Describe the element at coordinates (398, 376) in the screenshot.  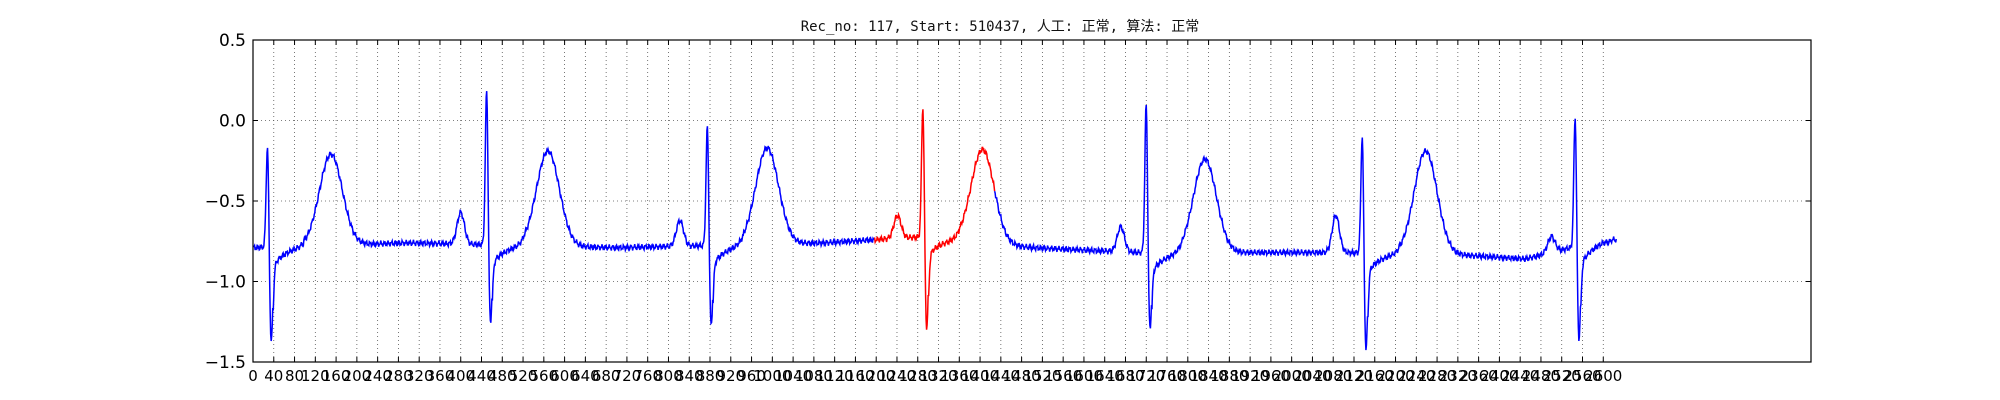
I see `x-tick-label: 280` at that location.